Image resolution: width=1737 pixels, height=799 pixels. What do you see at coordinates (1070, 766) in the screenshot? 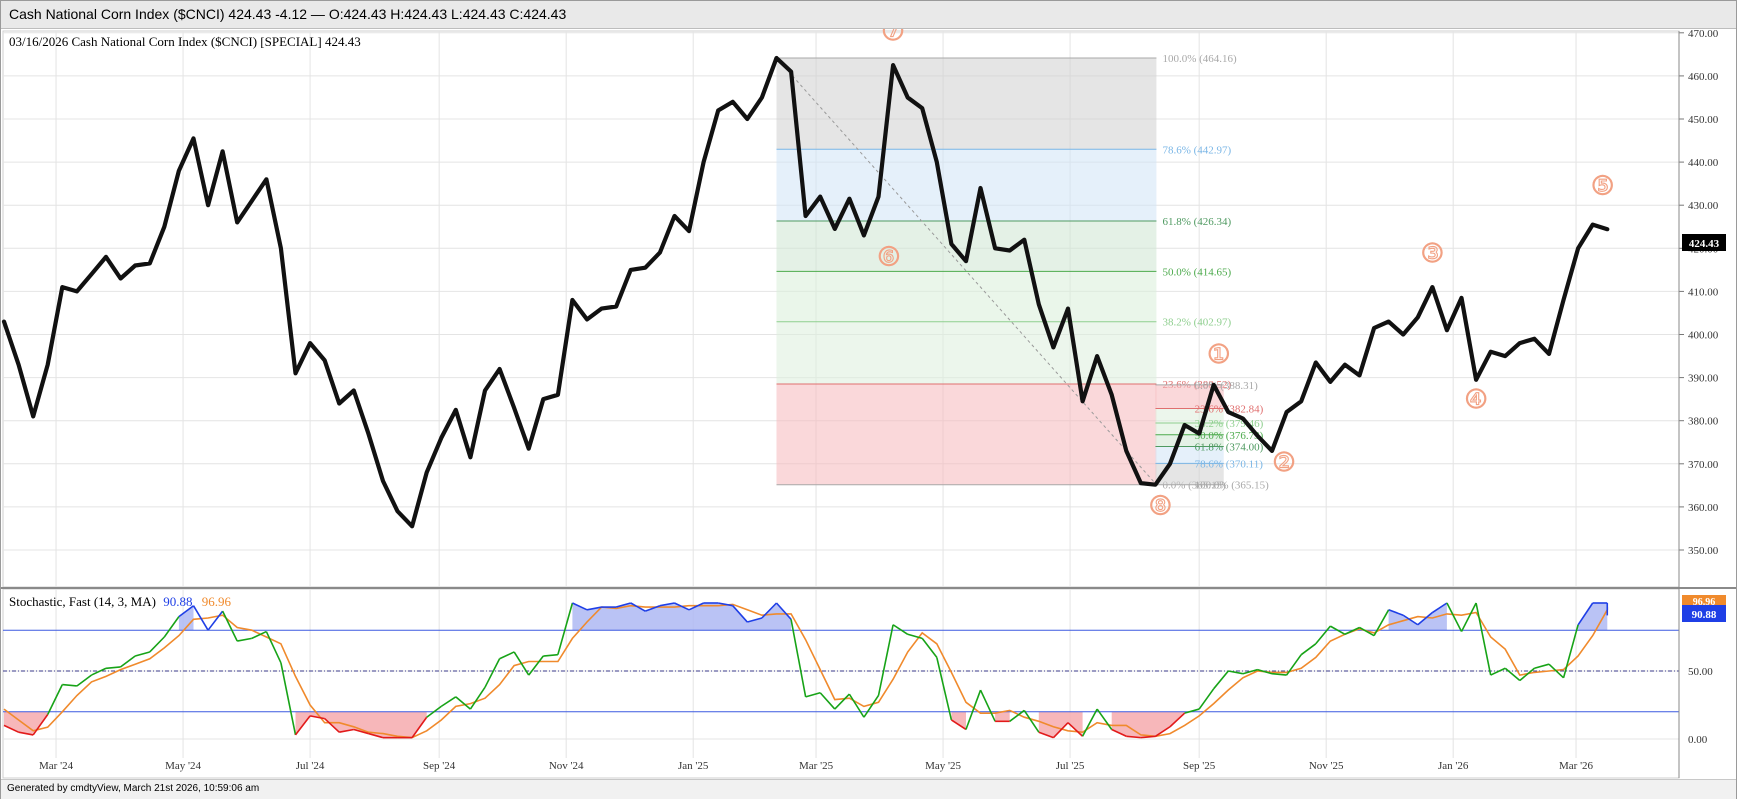
I see `date-tick-label: Jul '25` at bounding box center [1070, 766].